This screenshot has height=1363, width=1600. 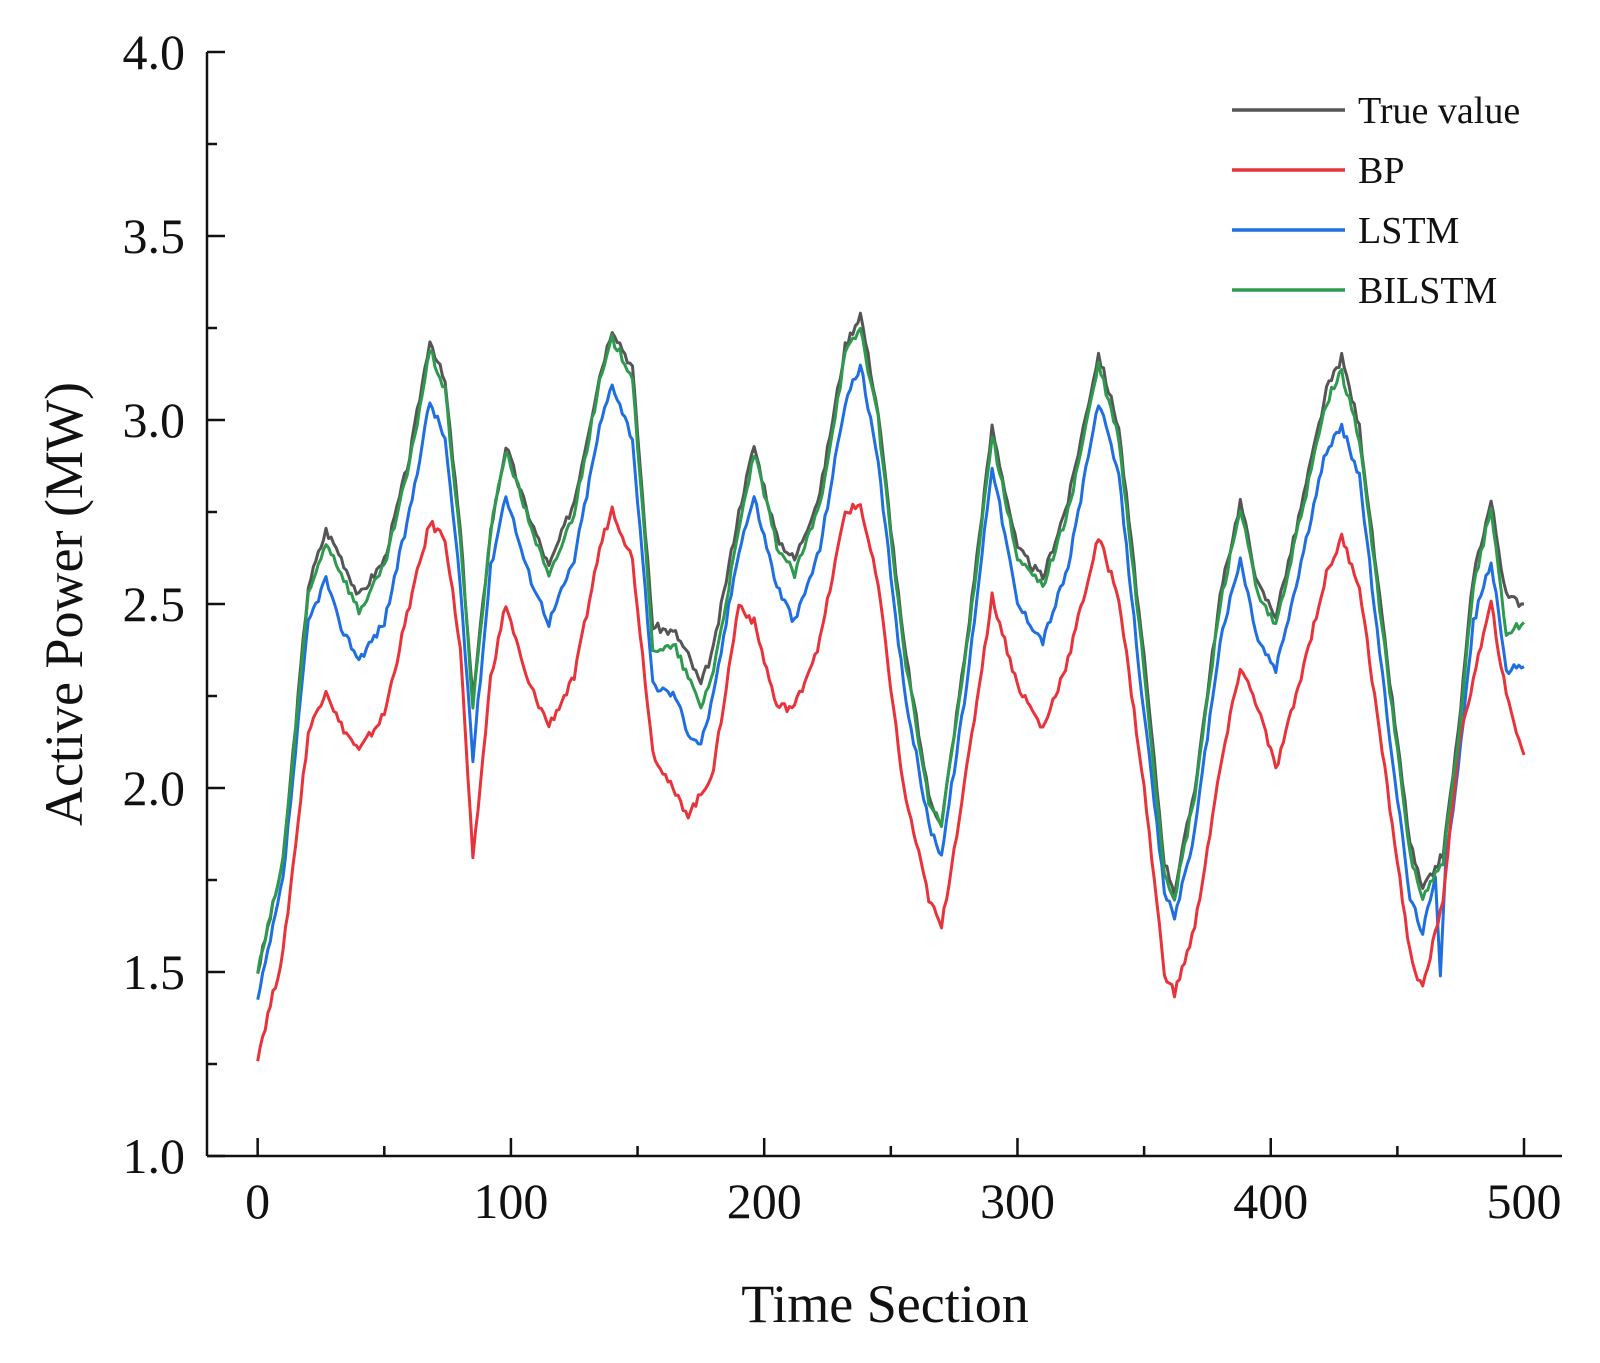 I want to click on x-tick-label: 300, so click(x=1017, y=1201).